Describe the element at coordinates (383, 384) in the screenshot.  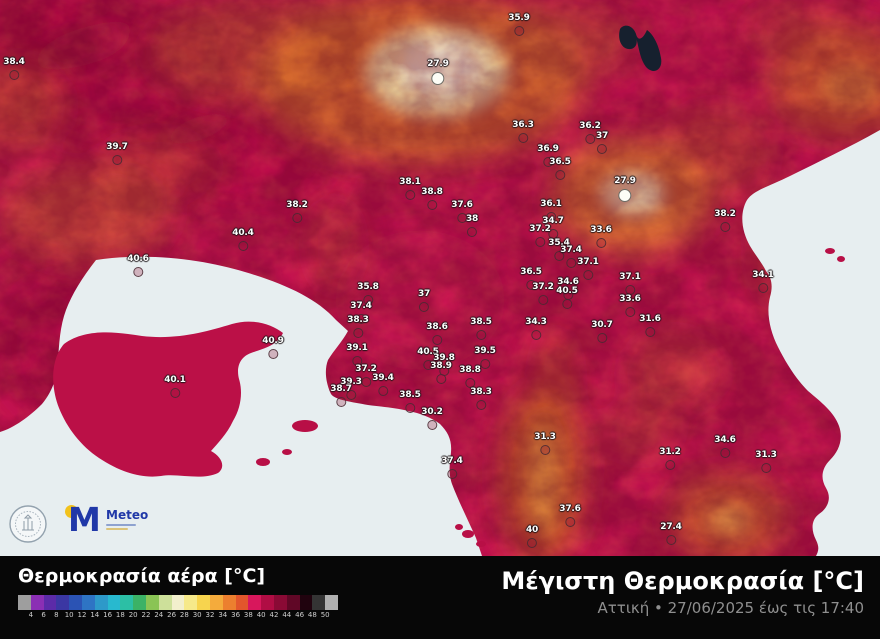
I see `station-marker: 39.4` at that location.